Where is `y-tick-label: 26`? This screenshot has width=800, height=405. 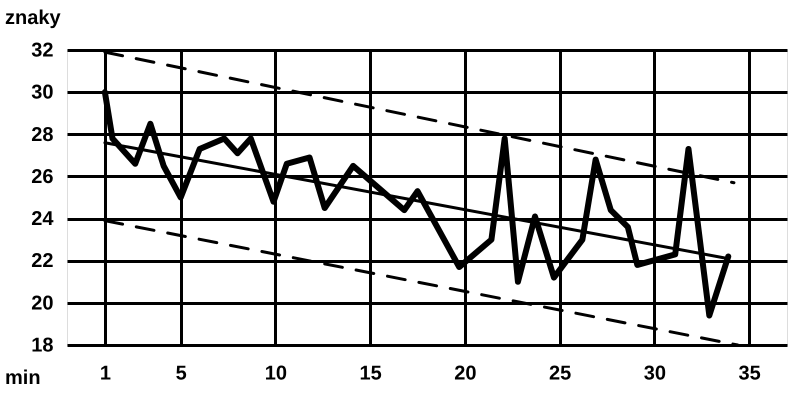 y-tick-label: 26 is located at coordinates (42, 177).